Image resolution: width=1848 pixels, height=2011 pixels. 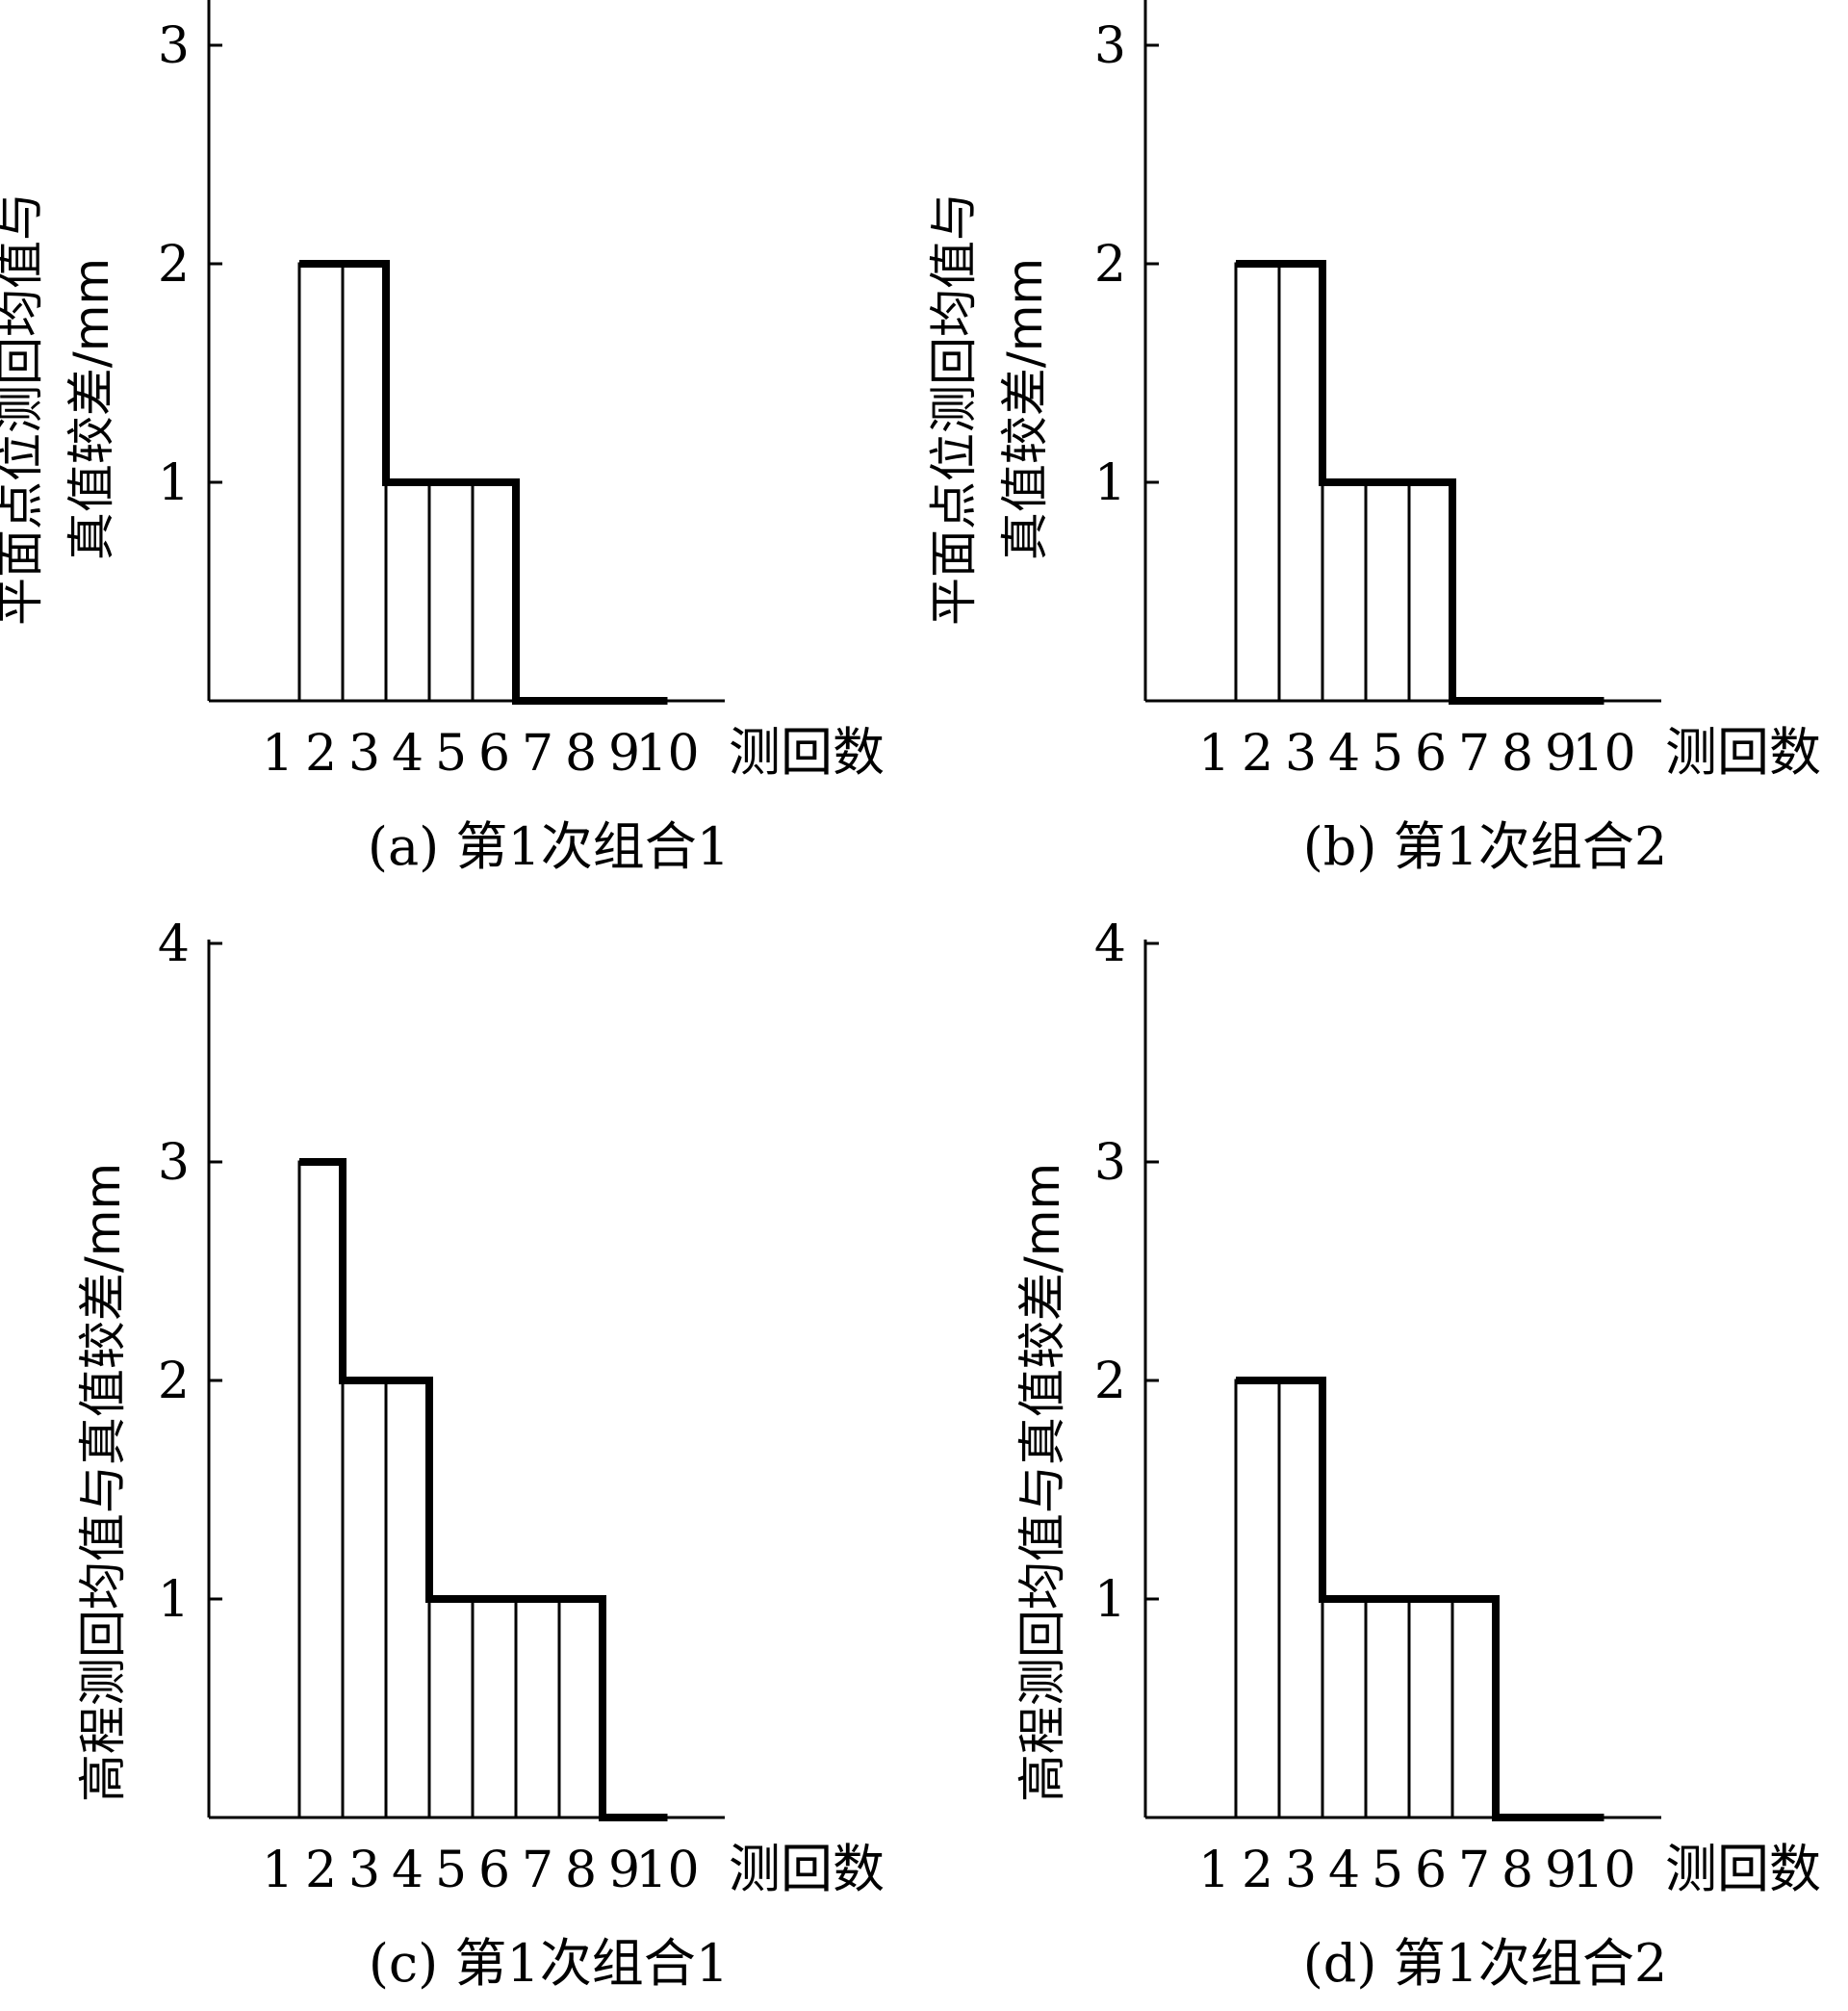 I want to click on panel-caption: (a) 第1次组合1, so click(x=549, y=846).